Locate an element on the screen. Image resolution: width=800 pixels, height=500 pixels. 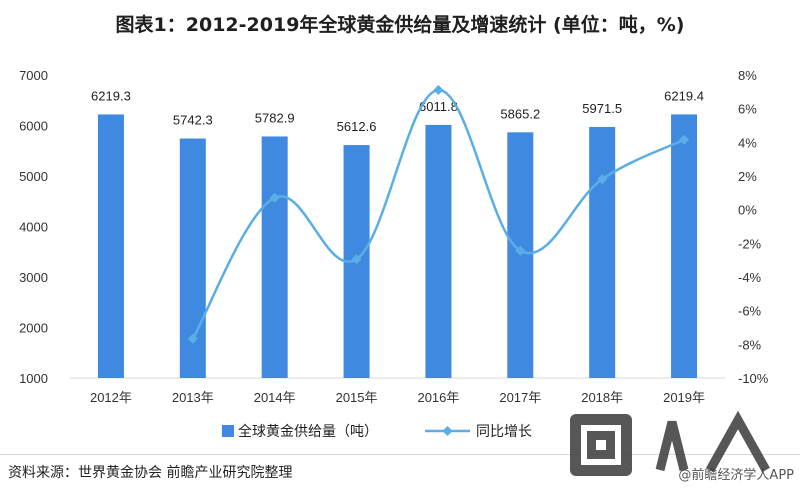
x-tick-label: 2018年 is located at coordinates (602, 397).